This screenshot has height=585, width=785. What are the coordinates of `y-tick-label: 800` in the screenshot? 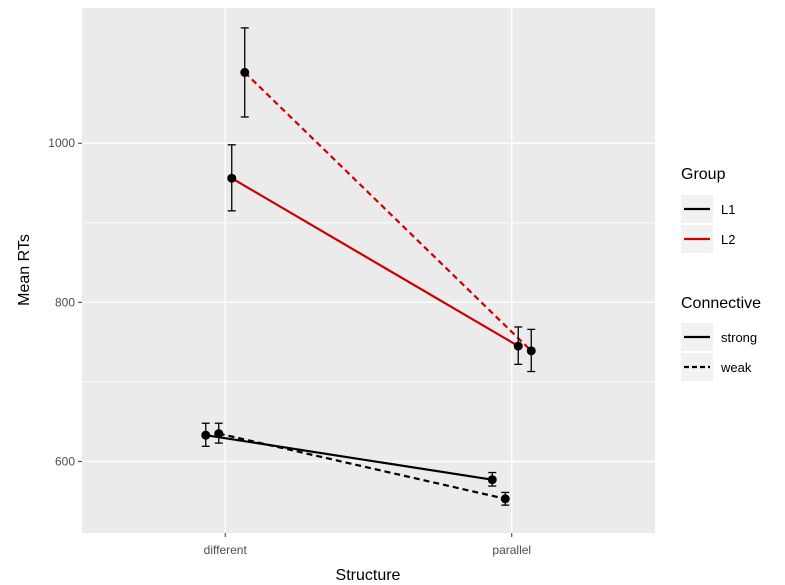 It's located at (65, 302).